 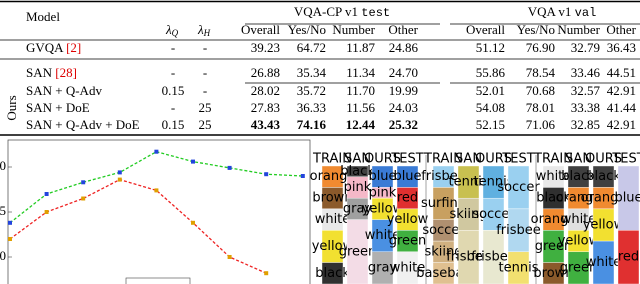 What do you see at coordinates (45, 47) in the screenshot?
I see `model-name: GVQA` at bounding box center [45, 47].